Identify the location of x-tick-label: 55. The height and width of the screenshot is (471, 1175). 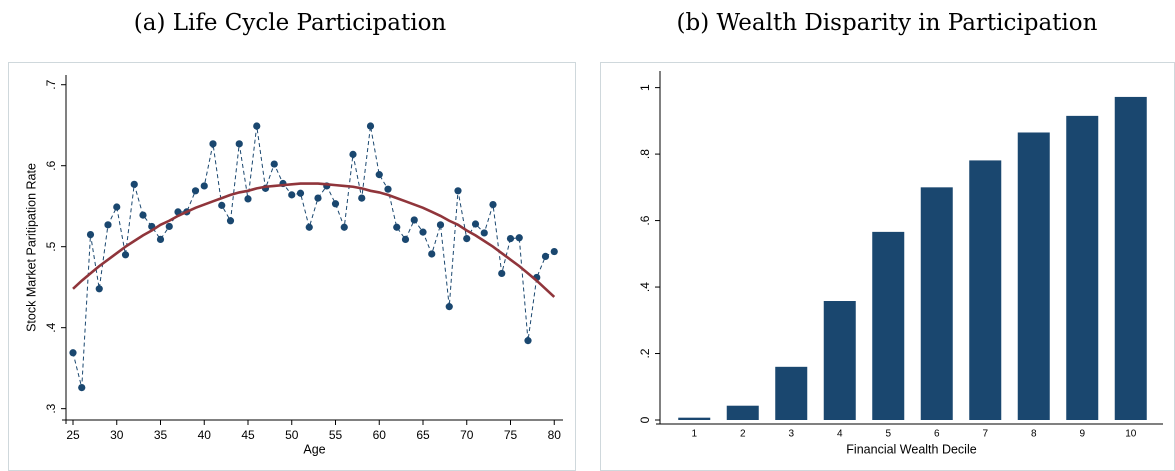
(336, 435).